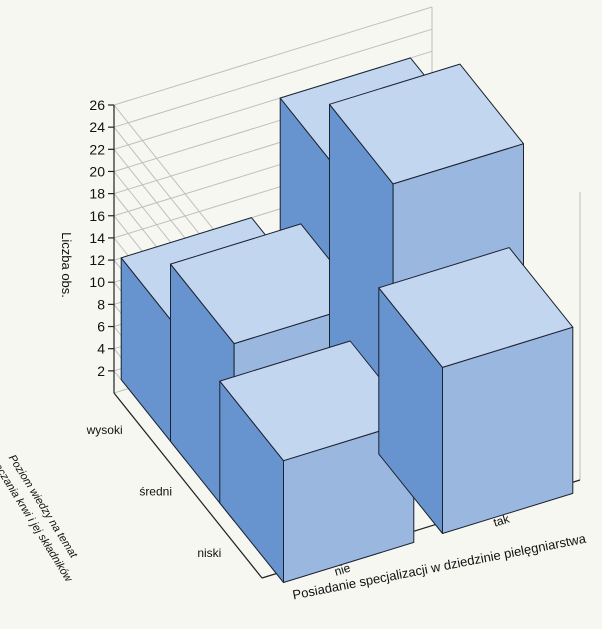 The height and width of the screenshot is (629, 602). What do you see at coordinates (188, 485) in the screenshot?
I see `y-axis-line` at bounding box center [188, 485].